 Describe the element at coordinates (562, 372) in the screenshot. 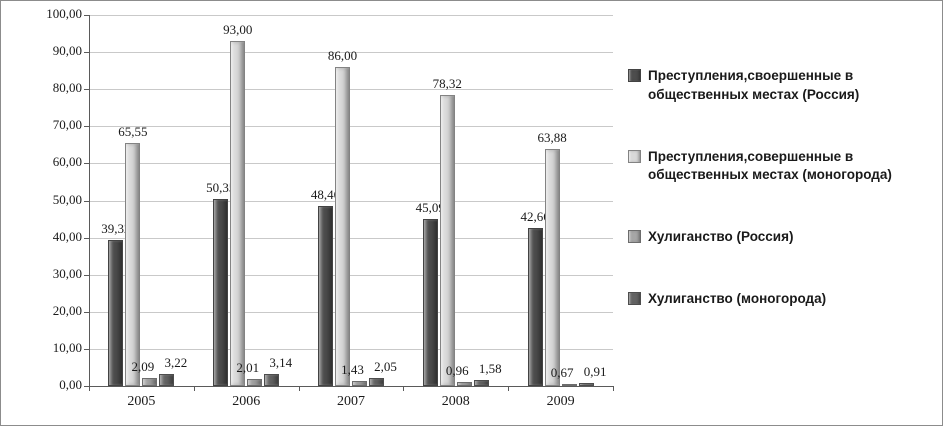

I see `bar-value-label: 0,67` at that location.